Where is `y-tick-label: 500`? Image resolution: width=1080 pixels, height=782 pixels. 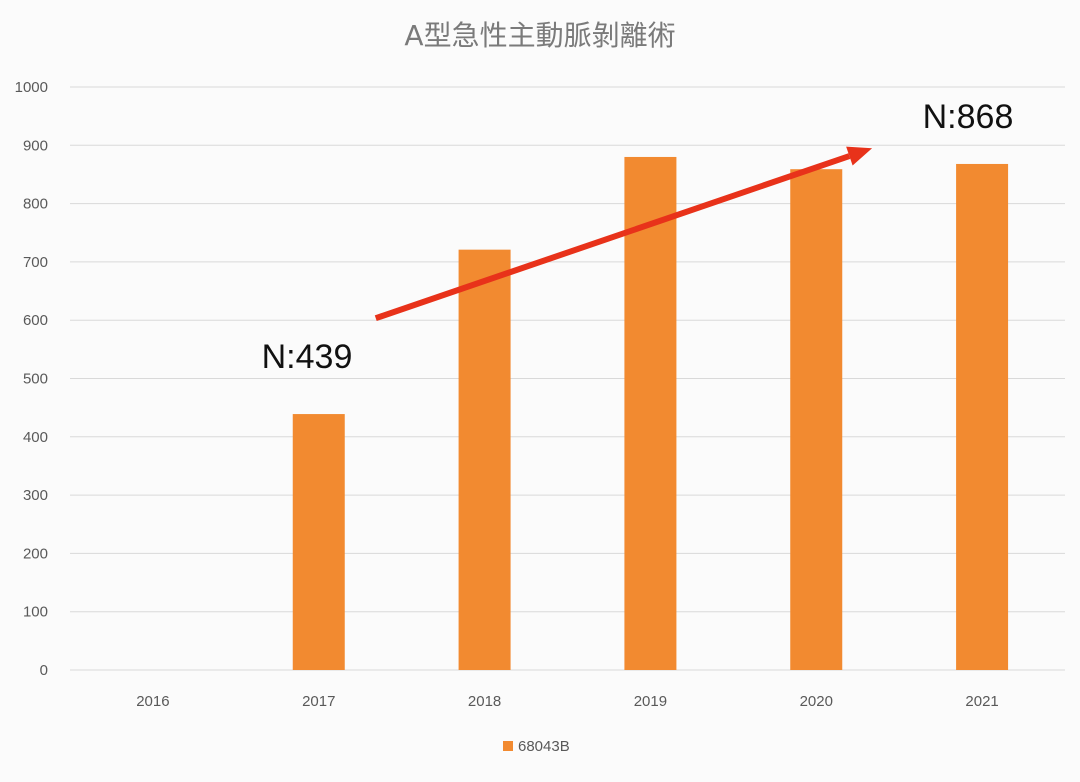 y-tick-label: 500 is located at coordinates (35, 379).